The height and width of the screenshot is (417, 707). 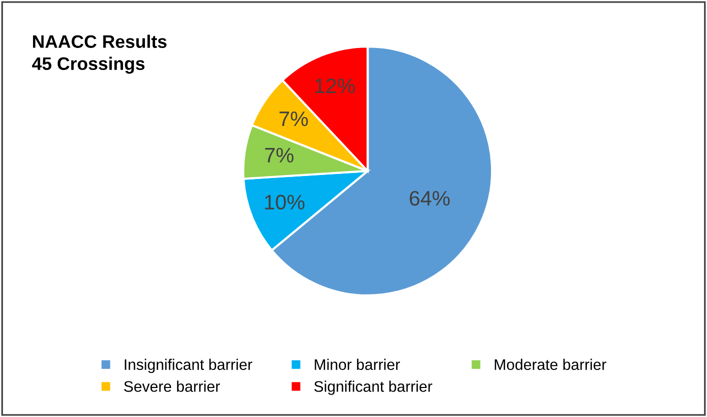 I want to click on data-label: 10%, so click(x=284, y=202).